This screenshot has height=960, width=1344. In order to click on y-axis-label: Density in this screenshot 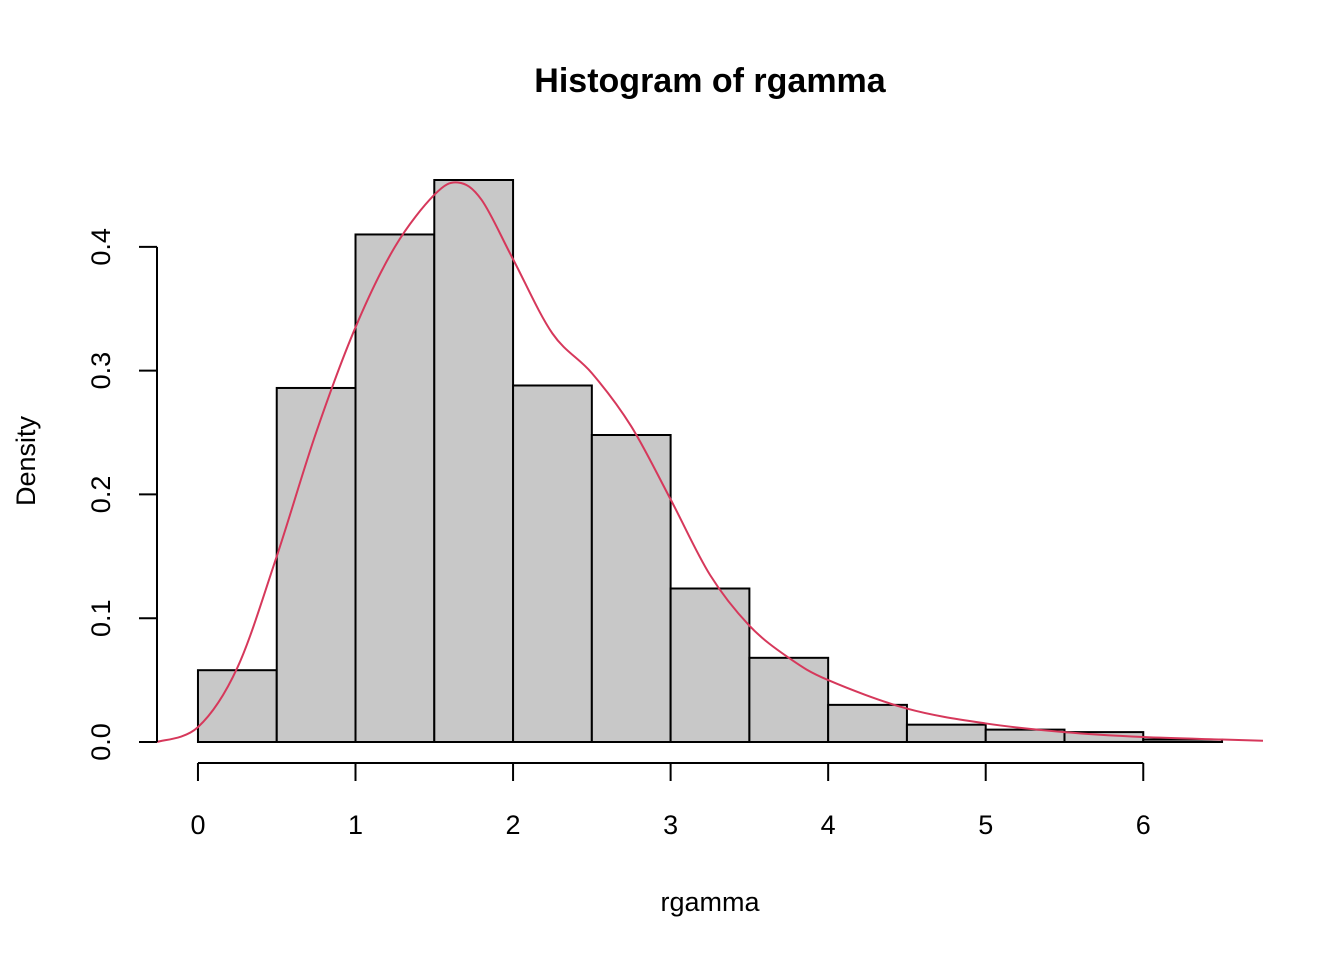, I will do `click(26, 460)`.